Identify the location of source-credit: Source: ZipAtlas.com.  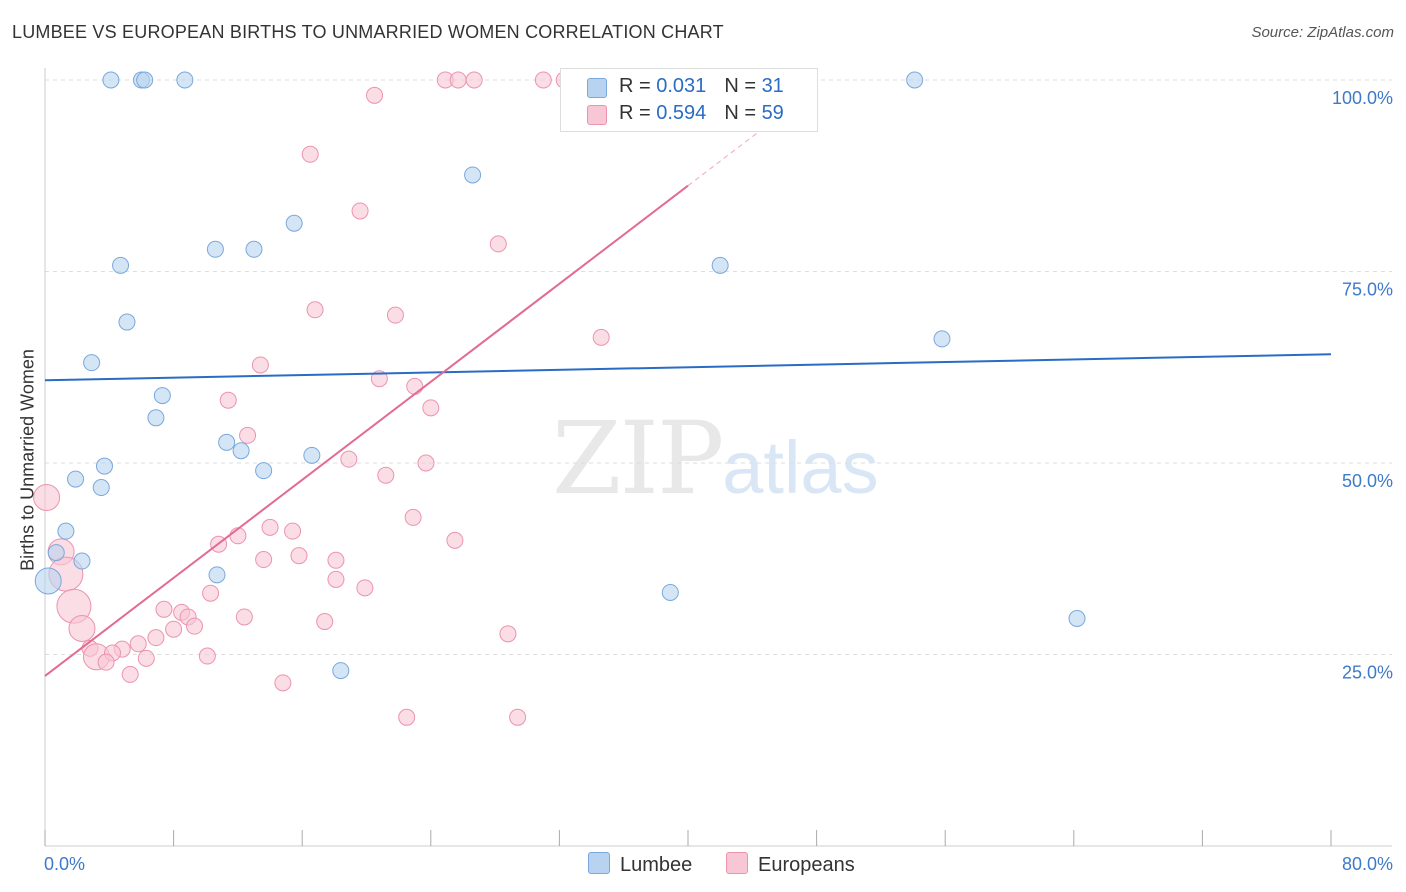
(1322, 32).